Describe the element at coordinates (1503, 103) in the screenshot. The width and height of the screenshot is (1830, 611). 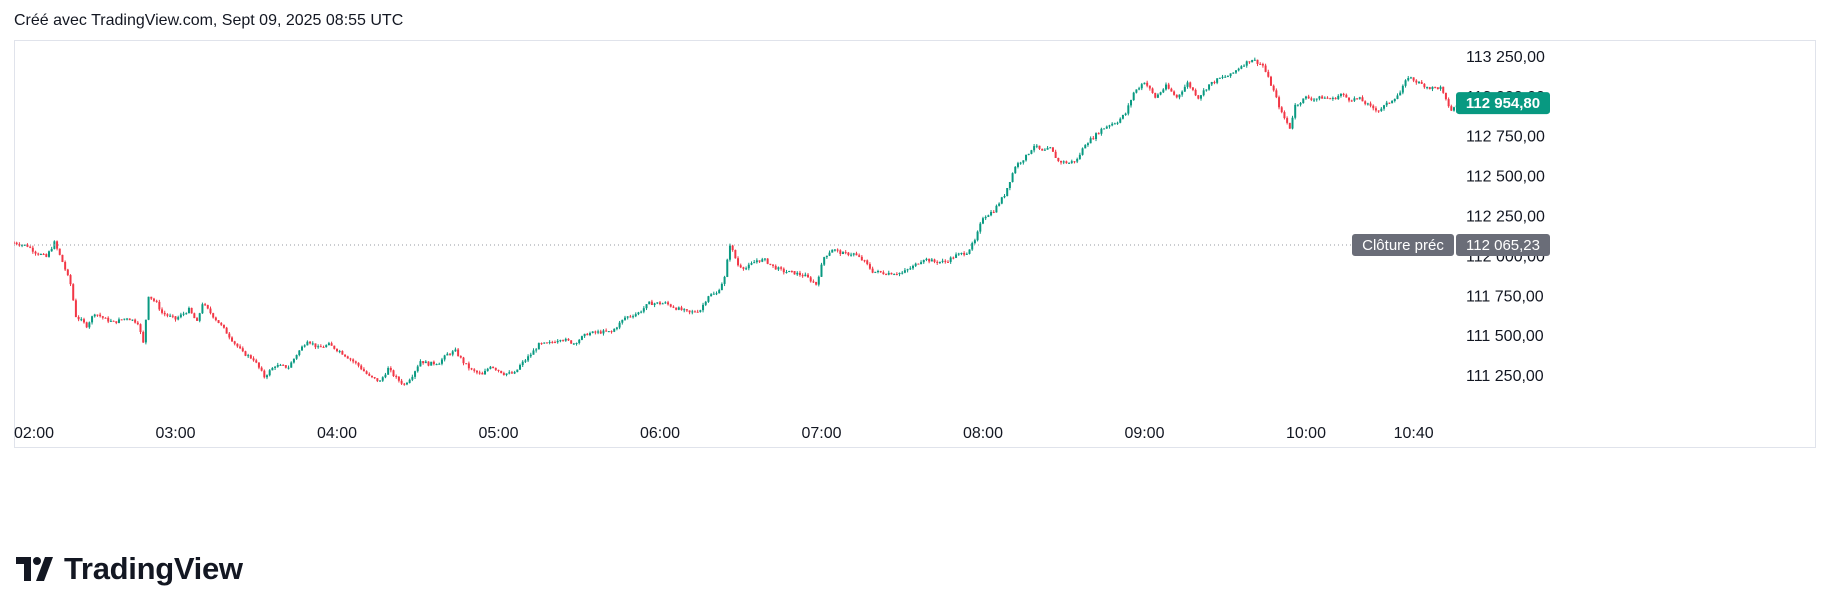
I see `last-price-value: 112 954,80` at that location.